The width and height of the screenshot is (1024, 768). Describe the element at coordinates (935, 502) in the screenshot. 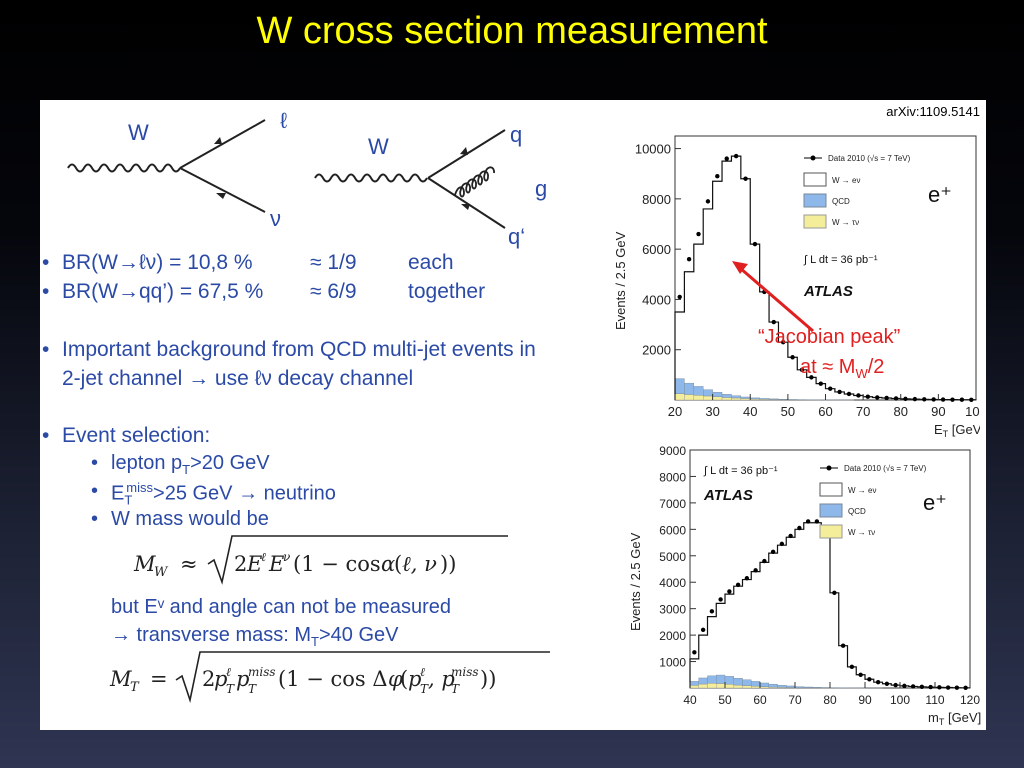

I see `charge-label: e⁺` at that location.